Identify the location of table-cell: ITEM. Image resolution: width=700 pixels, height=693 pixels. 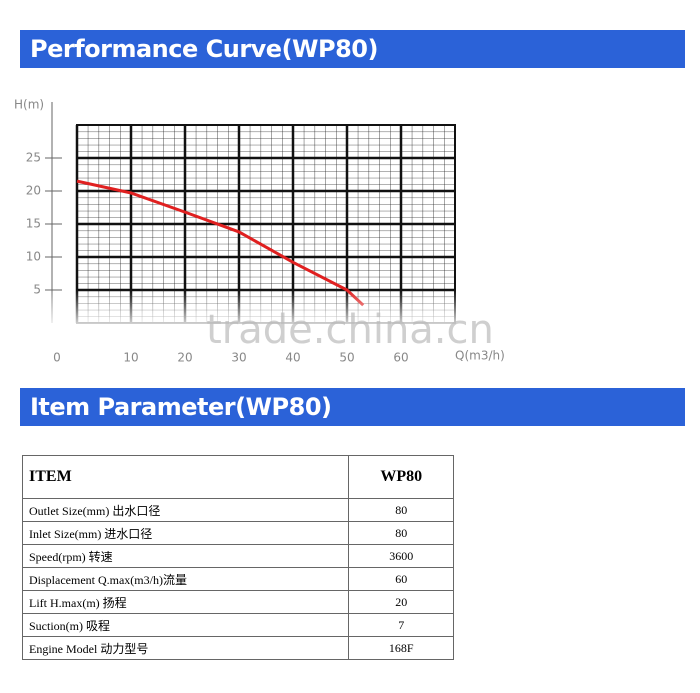
(185, 477).